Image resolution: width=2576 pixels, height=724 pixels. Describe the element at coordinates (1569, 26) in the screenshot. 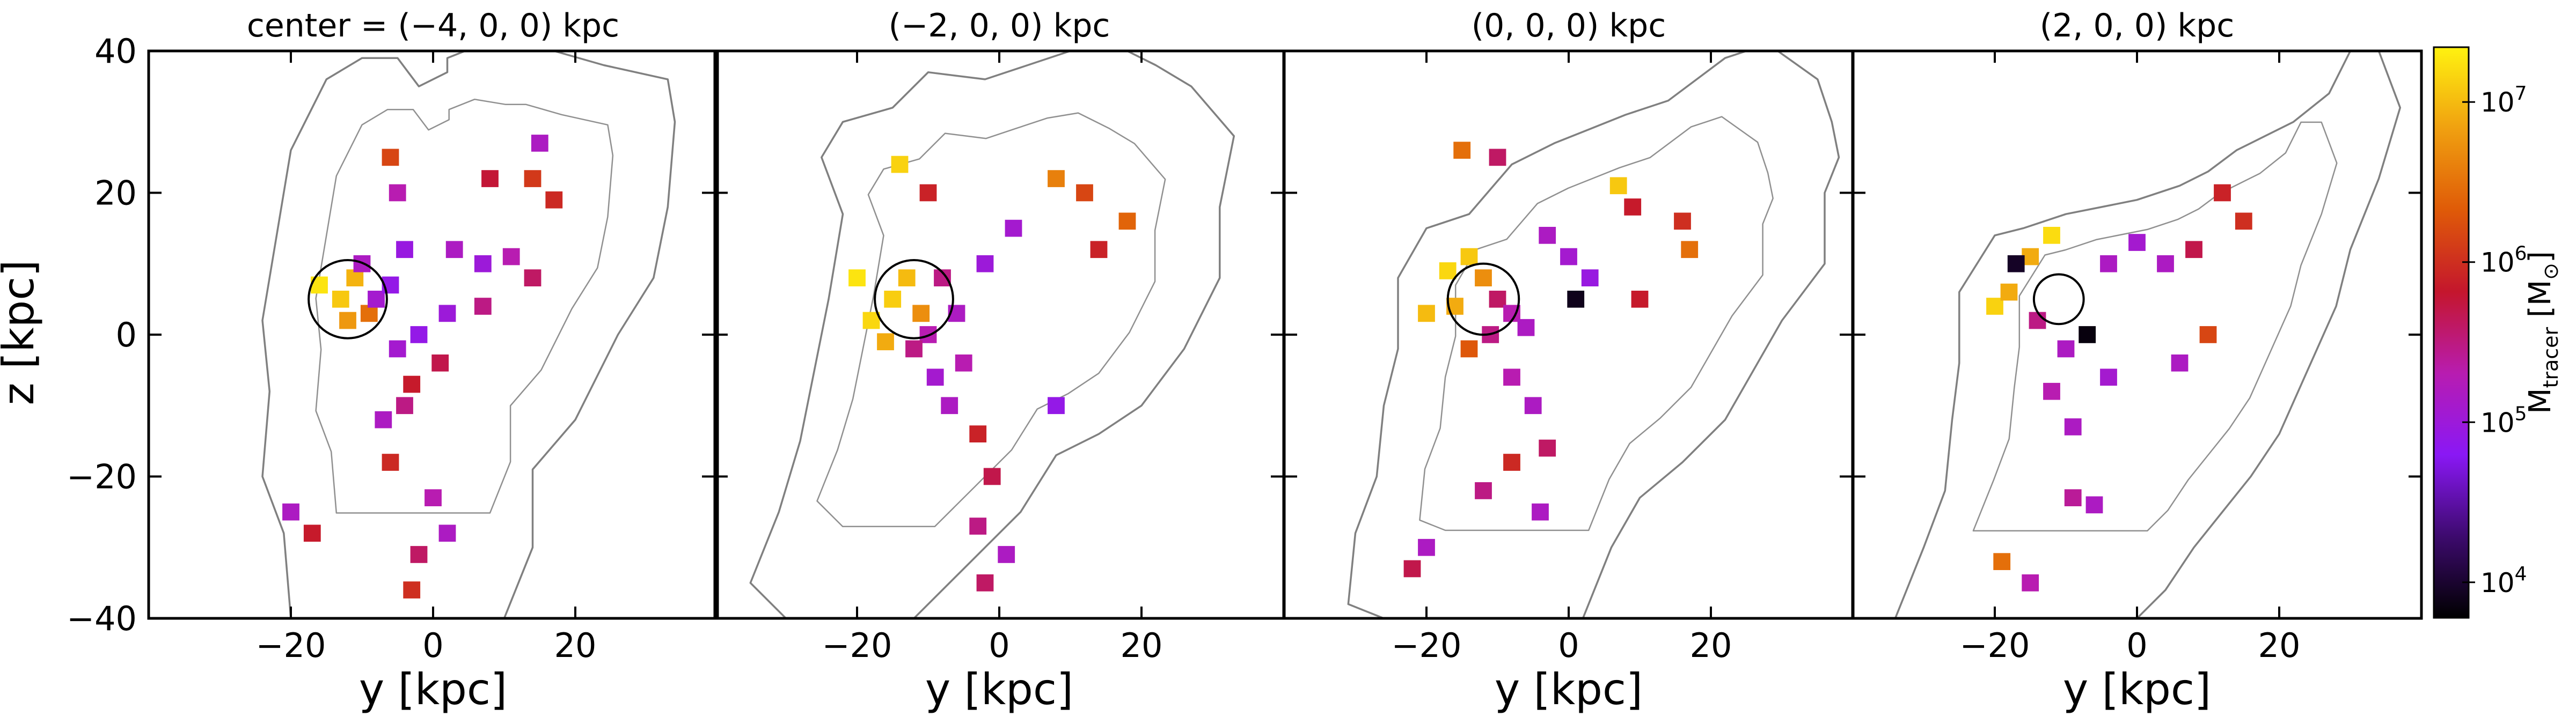

I see `panel-title: (0, 0, 0) kpc` at that location.